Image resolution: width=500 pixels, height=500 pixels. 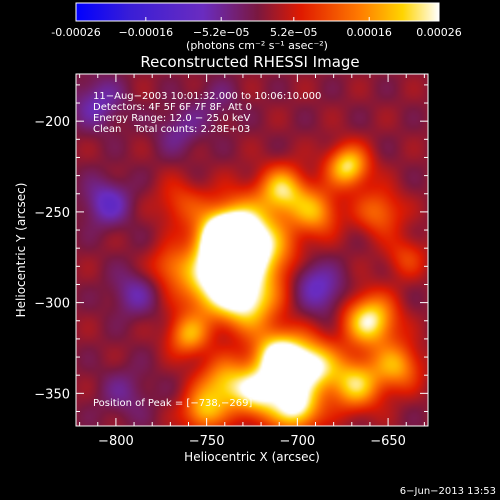 What do you see at coordinates (52, 304) in the screenshot?
I see `y-tick-label: −300` at bounding box center [52, 304].